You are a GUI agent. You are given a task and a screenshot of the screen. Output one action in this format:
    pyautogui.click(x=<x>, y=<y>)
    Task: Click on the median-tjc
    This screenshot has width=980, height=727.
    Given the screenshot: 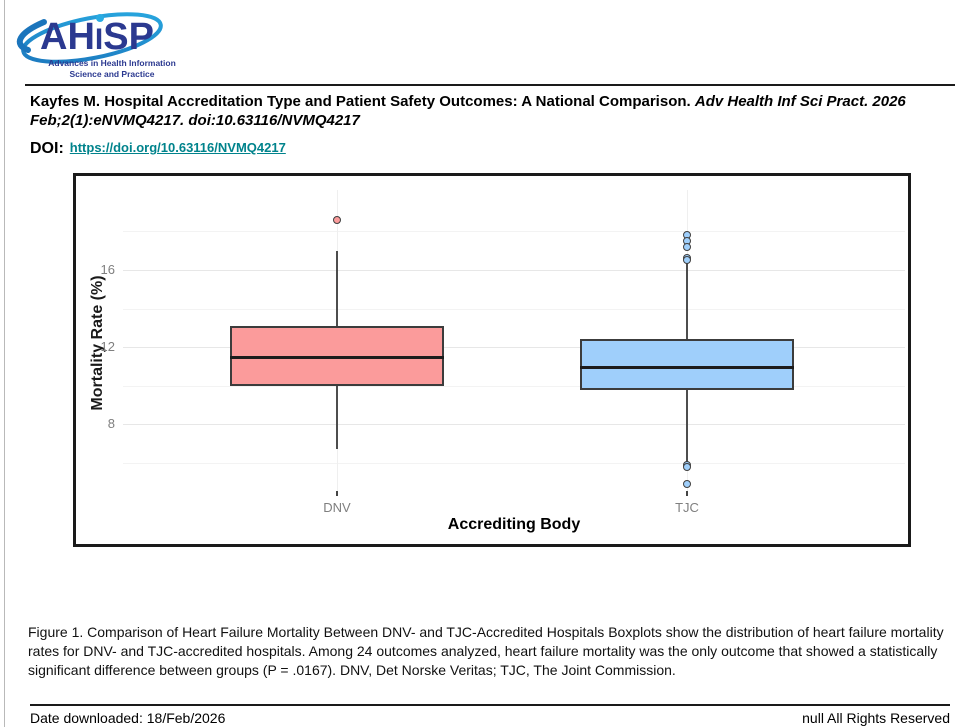 What is the action you would take?
    pyautogui.click(x=687, y=367)
    